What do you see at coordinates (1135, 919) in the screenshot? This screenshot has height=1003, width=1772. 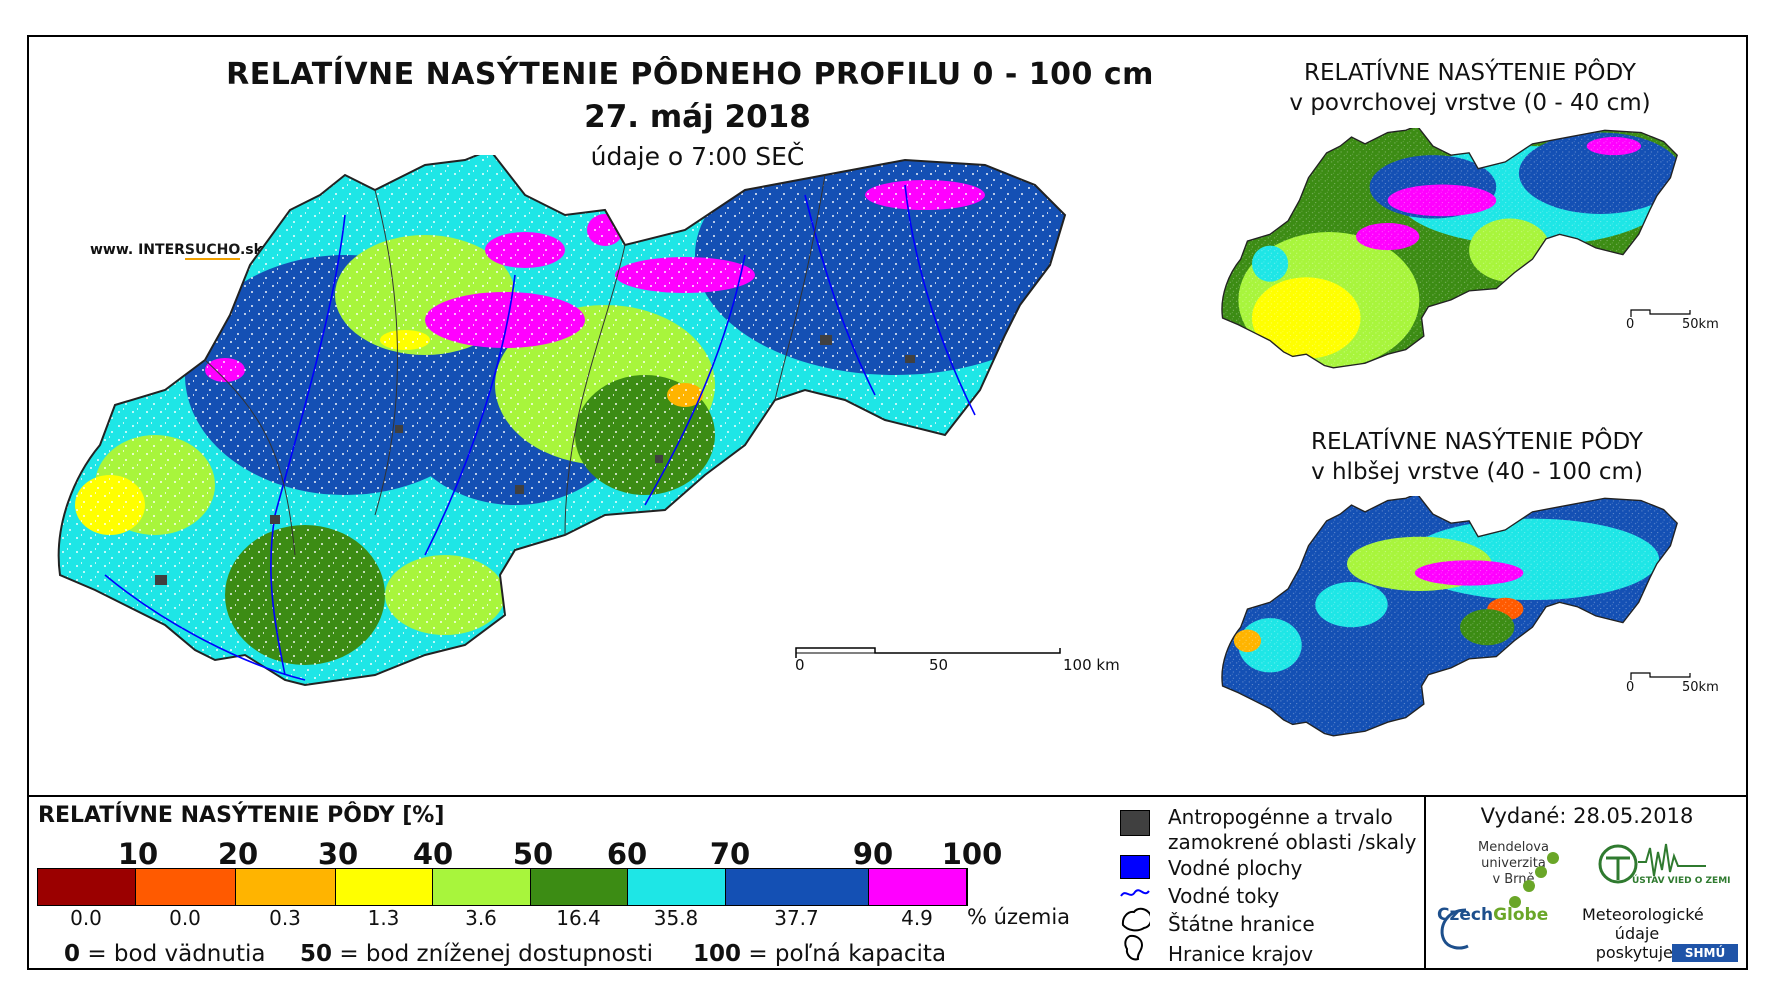 I see `state-border-icon` at bounding box center [1135, 919].